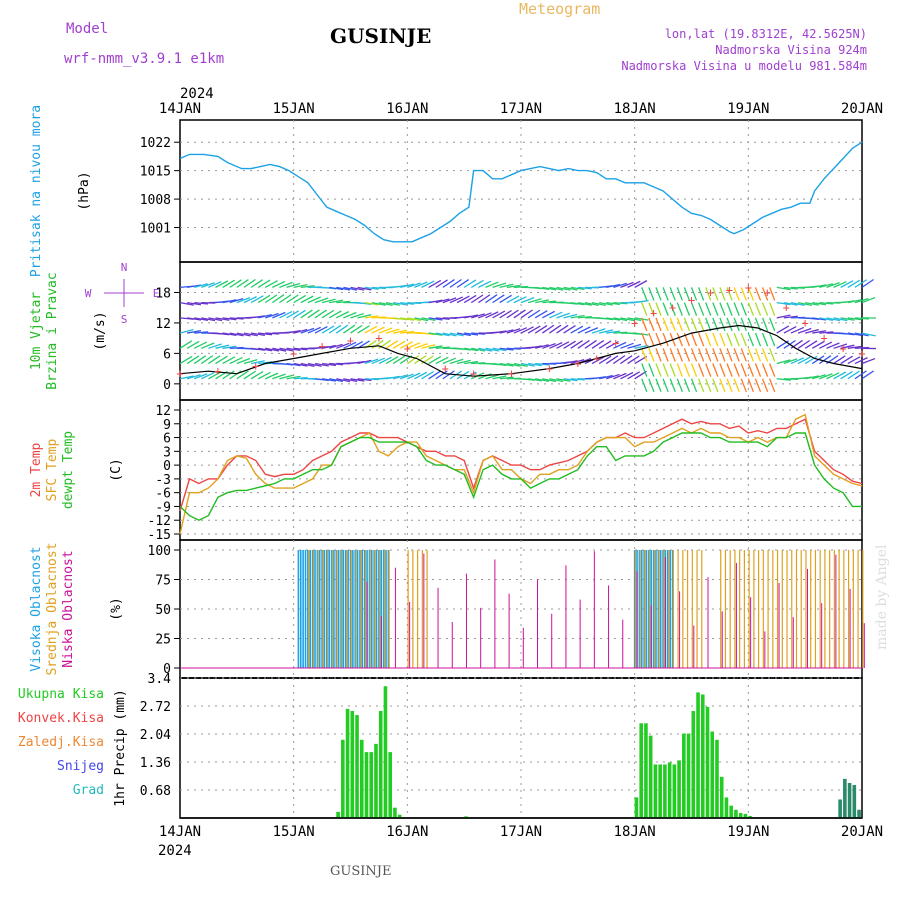  Describe the element at coordinates (36, 331) in the screenshot. I see `panel-label: 10m Vjetar` at that location.